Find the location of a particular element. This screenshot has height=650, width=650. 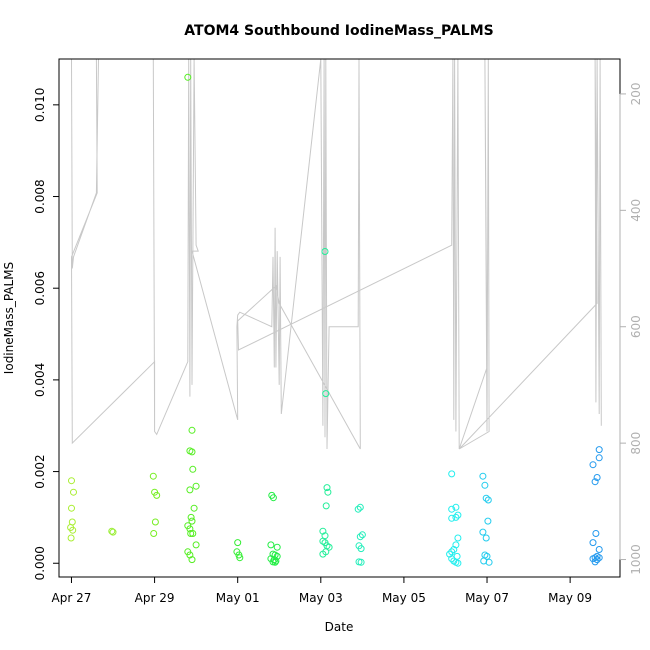

x-tick-label: Apr 29 is located at coordinates (155, 598).